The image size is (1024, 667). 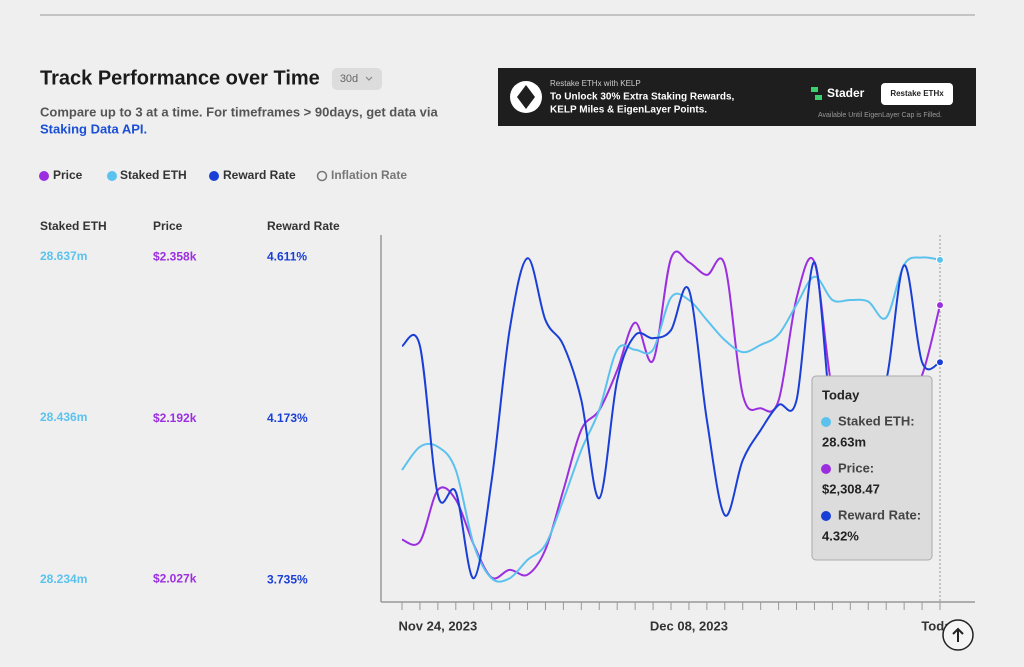 What do you see at coordinates (846, 93) in the screenshot?
I see `banner-brand: Stader` at bounding box center [846, 93].